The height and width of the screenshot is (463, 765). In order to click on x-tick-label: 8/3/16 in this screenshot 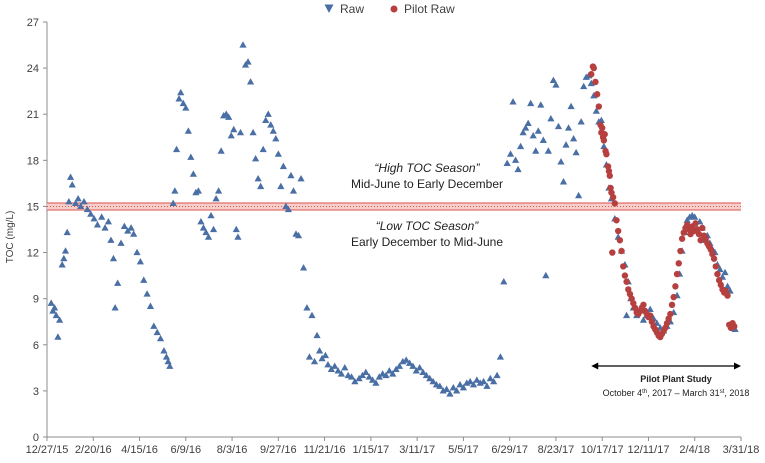, I will do `click(232, 450)`.